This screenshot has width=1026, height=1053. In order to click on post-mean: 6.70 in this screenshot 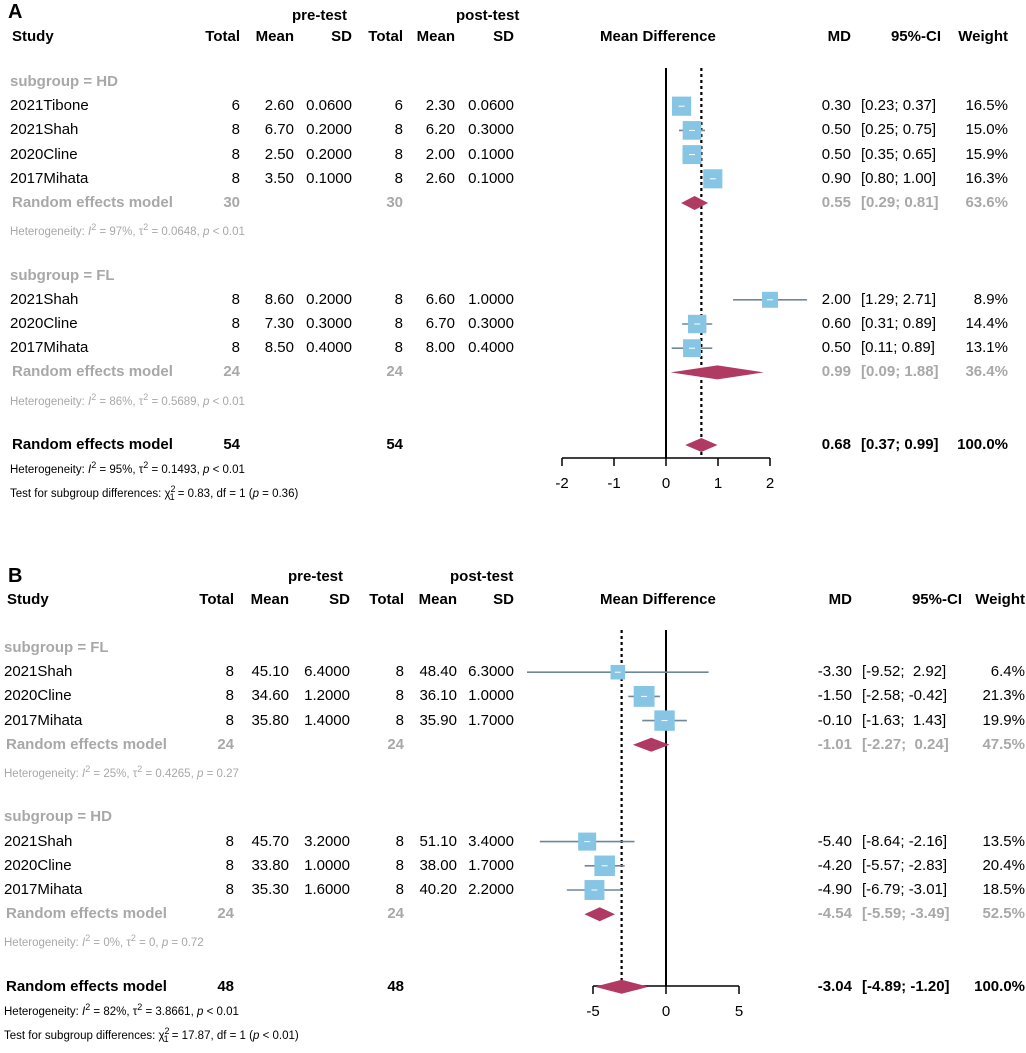, I will do `click(440, 323)`.